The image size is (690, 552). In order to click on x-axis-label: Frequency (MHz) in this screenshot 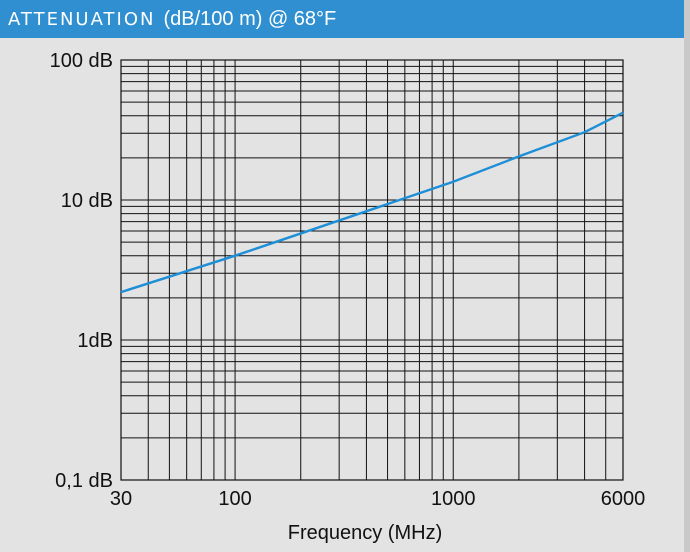, I will do `click(365, 533)`.